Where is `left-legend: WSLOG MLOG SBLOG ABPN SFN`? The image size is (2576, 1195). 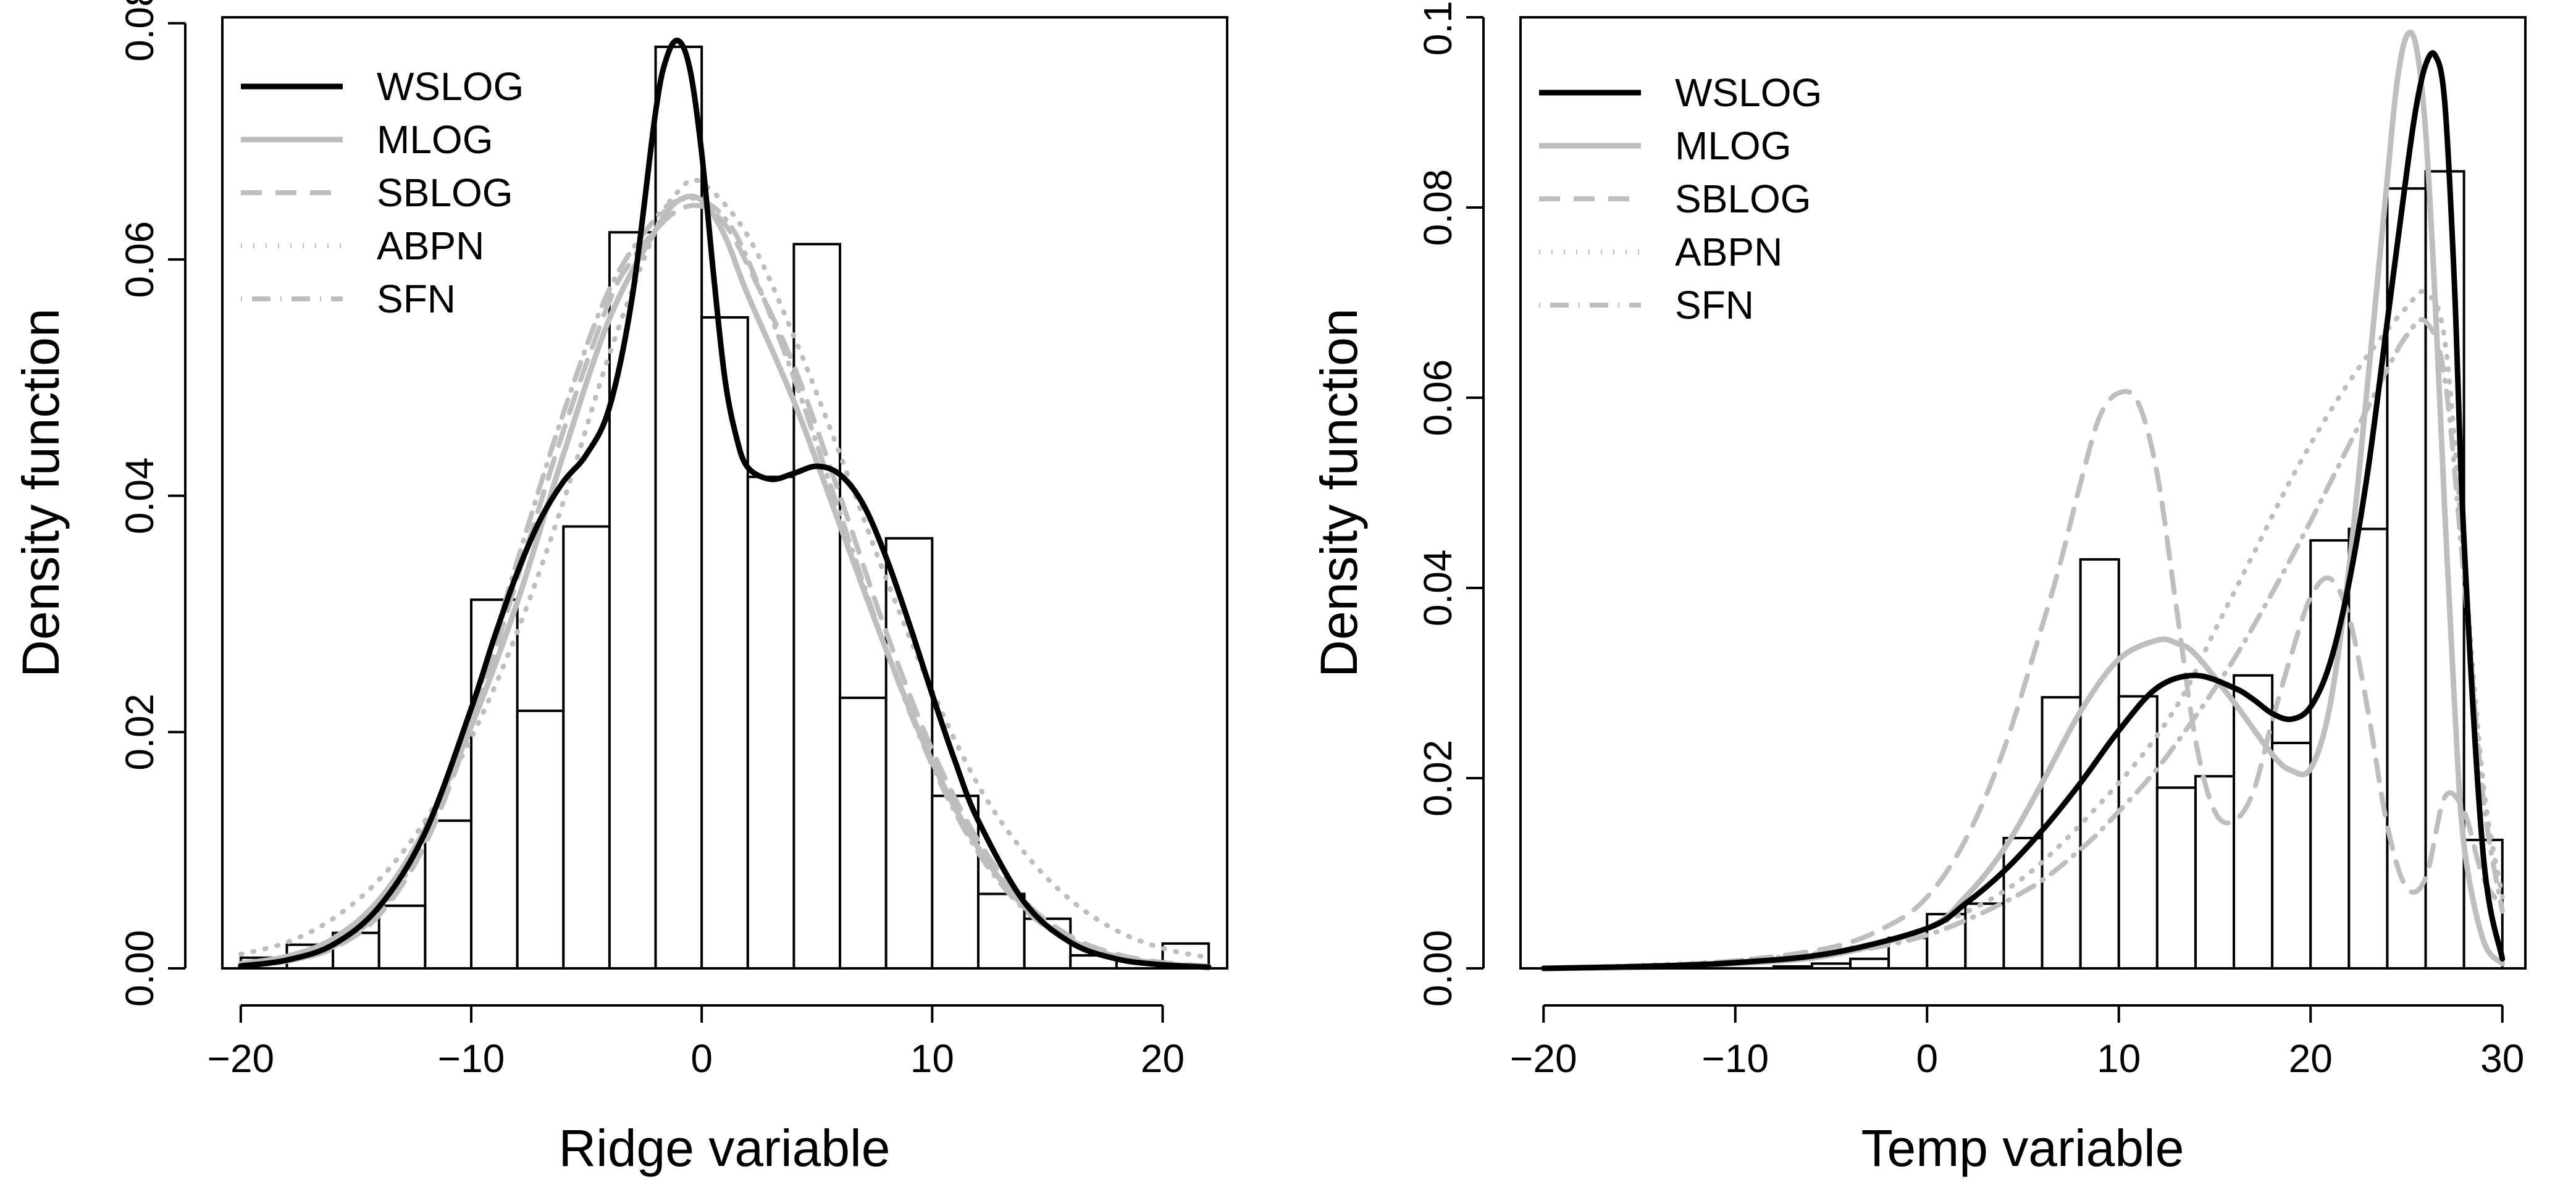
left-legend: WSLOG MLOG SBLOG ABPN SFN is located at coordinates (382, 192).